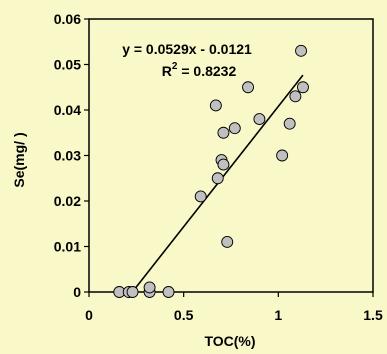 The width and height of the screenshot is (387, 354). I want to click on y-tick-label: 0.01, so click(67, 247).